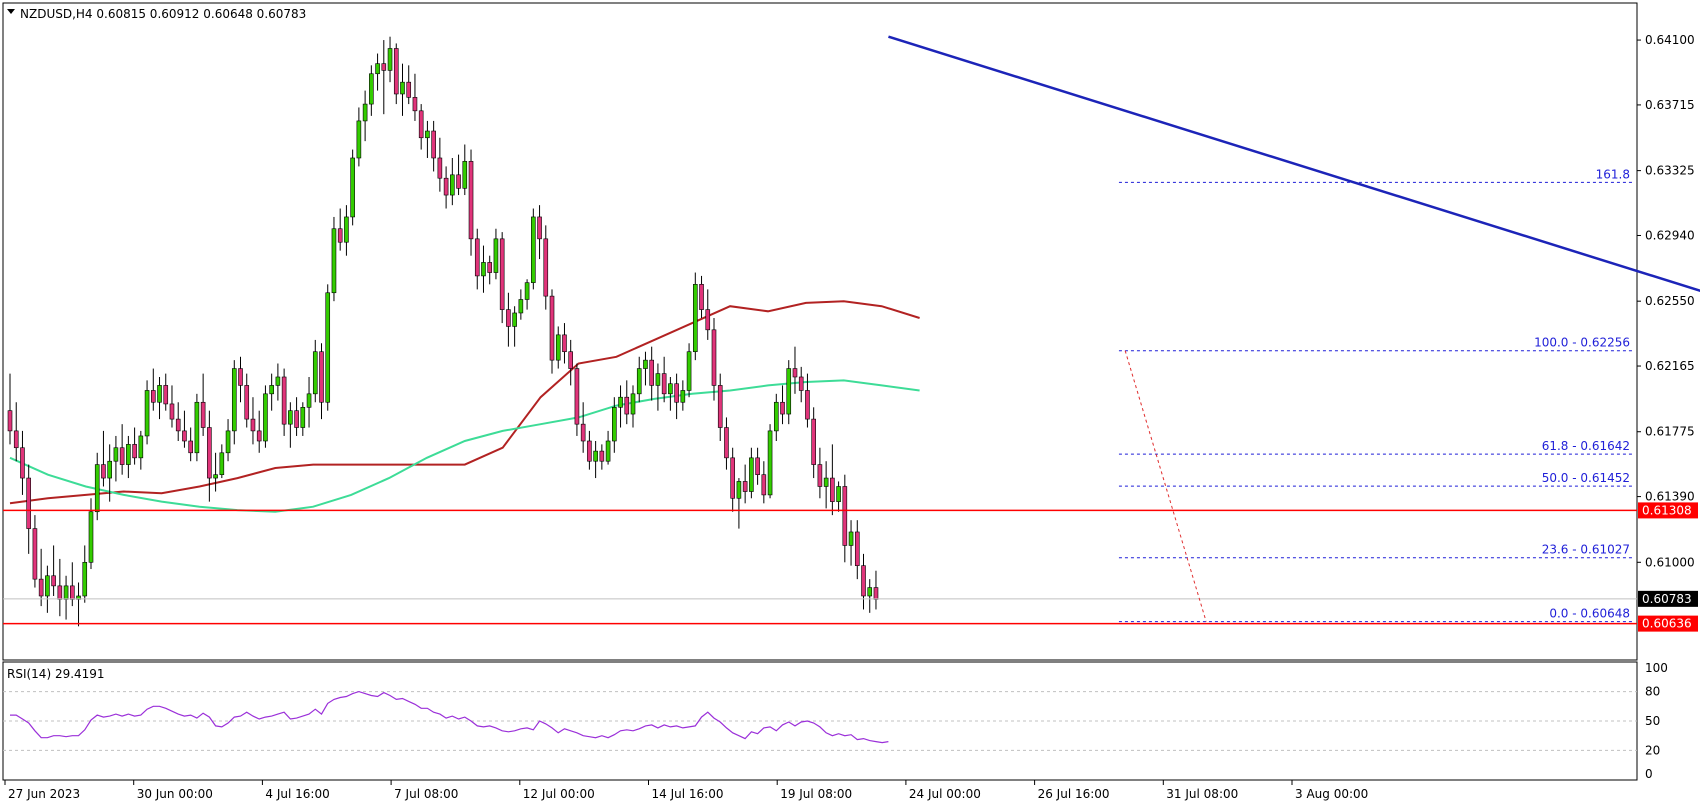 Image resolution: width=1700 pixels, height=807 pixels. What do you see at coordinates (1668, 598) in the screenshot?
I see `current-price-box` at bounding box center [1668, 598].